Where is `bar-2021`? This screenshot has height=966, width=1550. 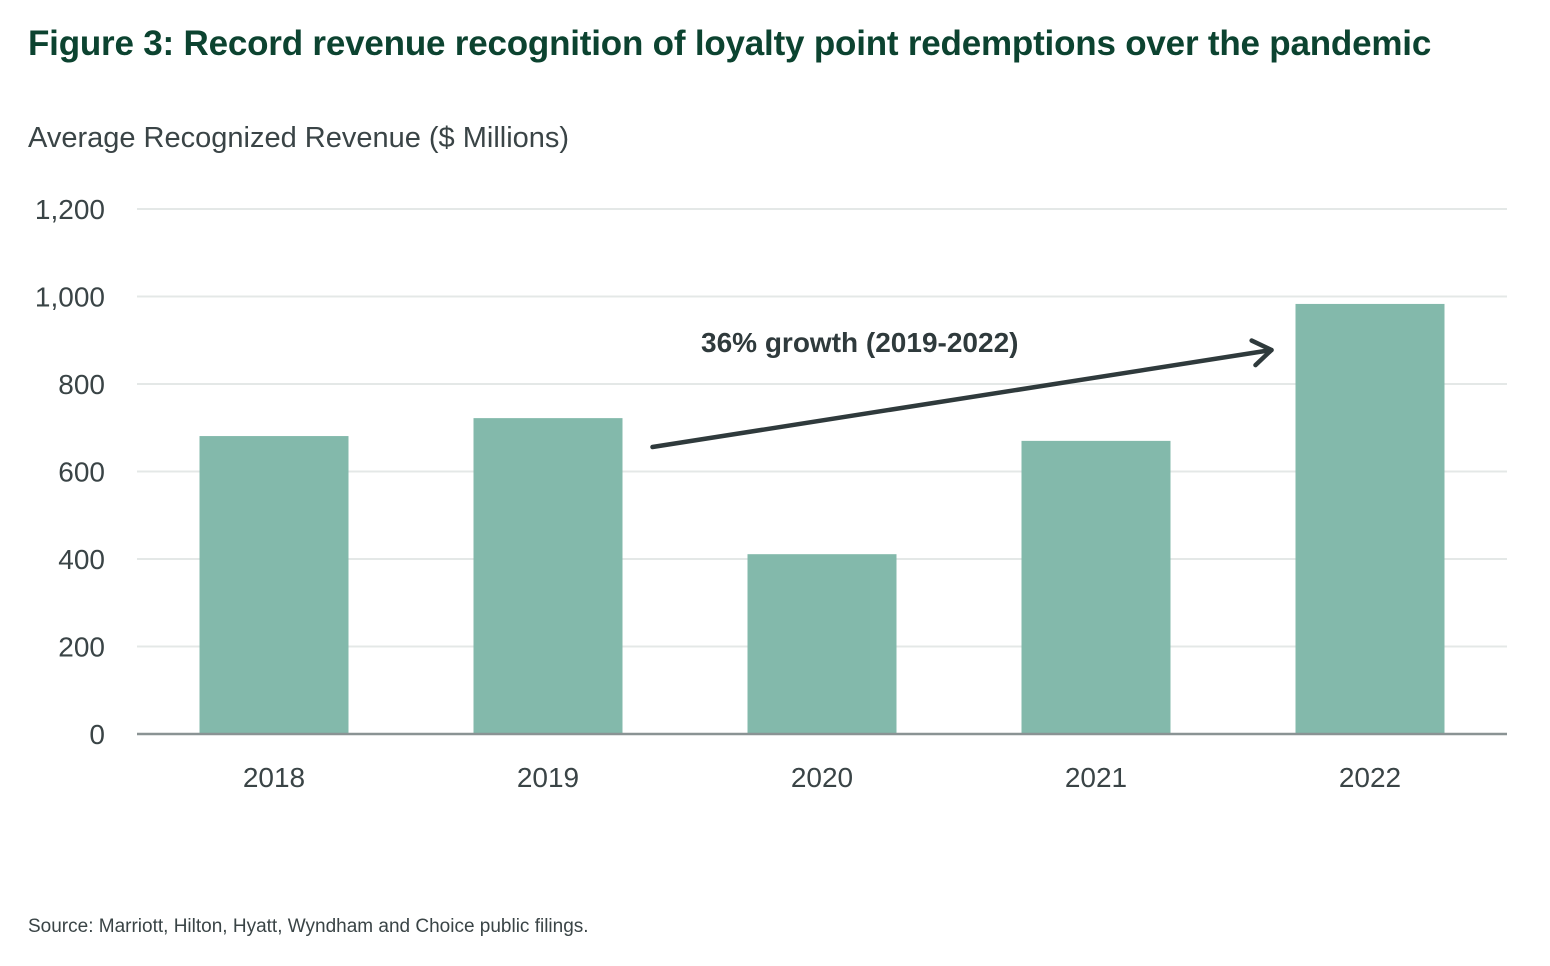
bar-2021 is located at coordinates (1096, 587).